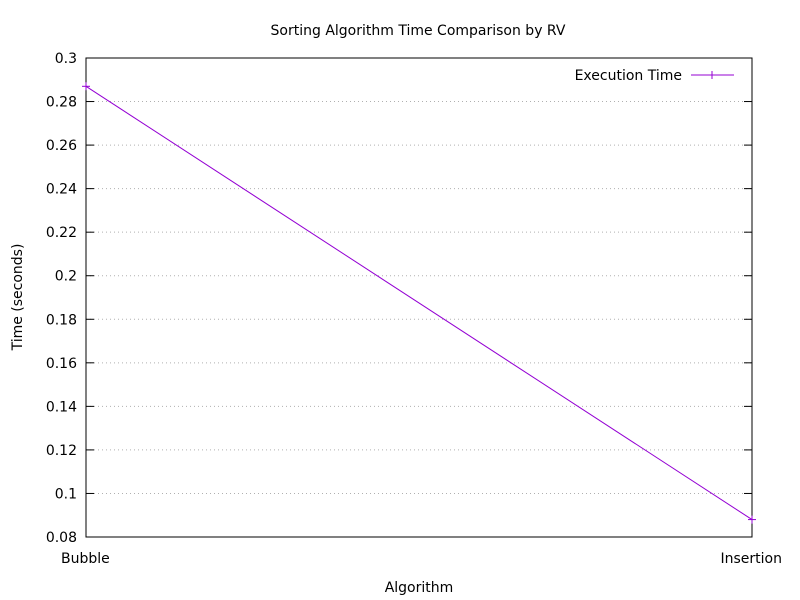 The image size is (800, 600). What do you see at coordinates (61, 364) in the screenshot?
I see `y-tick-label: 0.16` at bounding box center [61, 364].